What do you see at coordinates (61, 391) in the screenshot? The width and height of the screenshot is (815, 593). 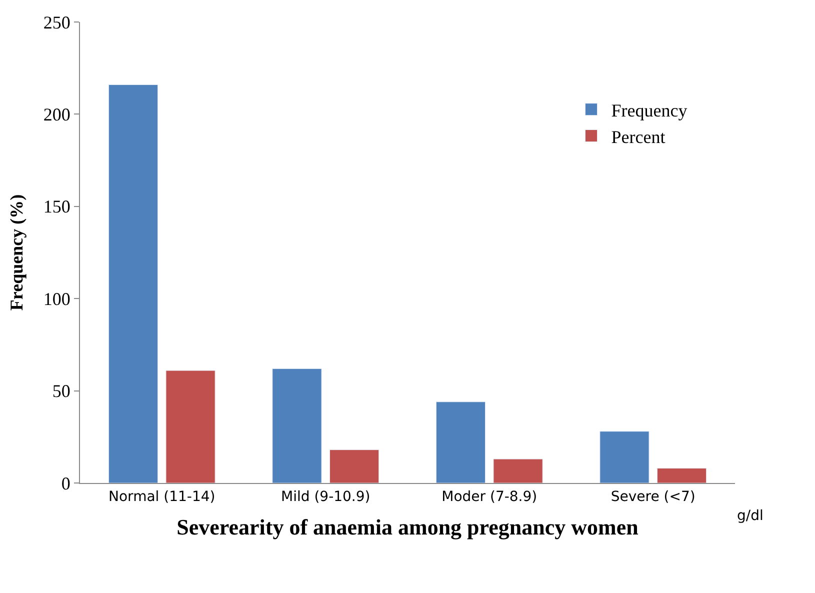 I see `y-tick-label: 50` at bounding box center [61, 391].